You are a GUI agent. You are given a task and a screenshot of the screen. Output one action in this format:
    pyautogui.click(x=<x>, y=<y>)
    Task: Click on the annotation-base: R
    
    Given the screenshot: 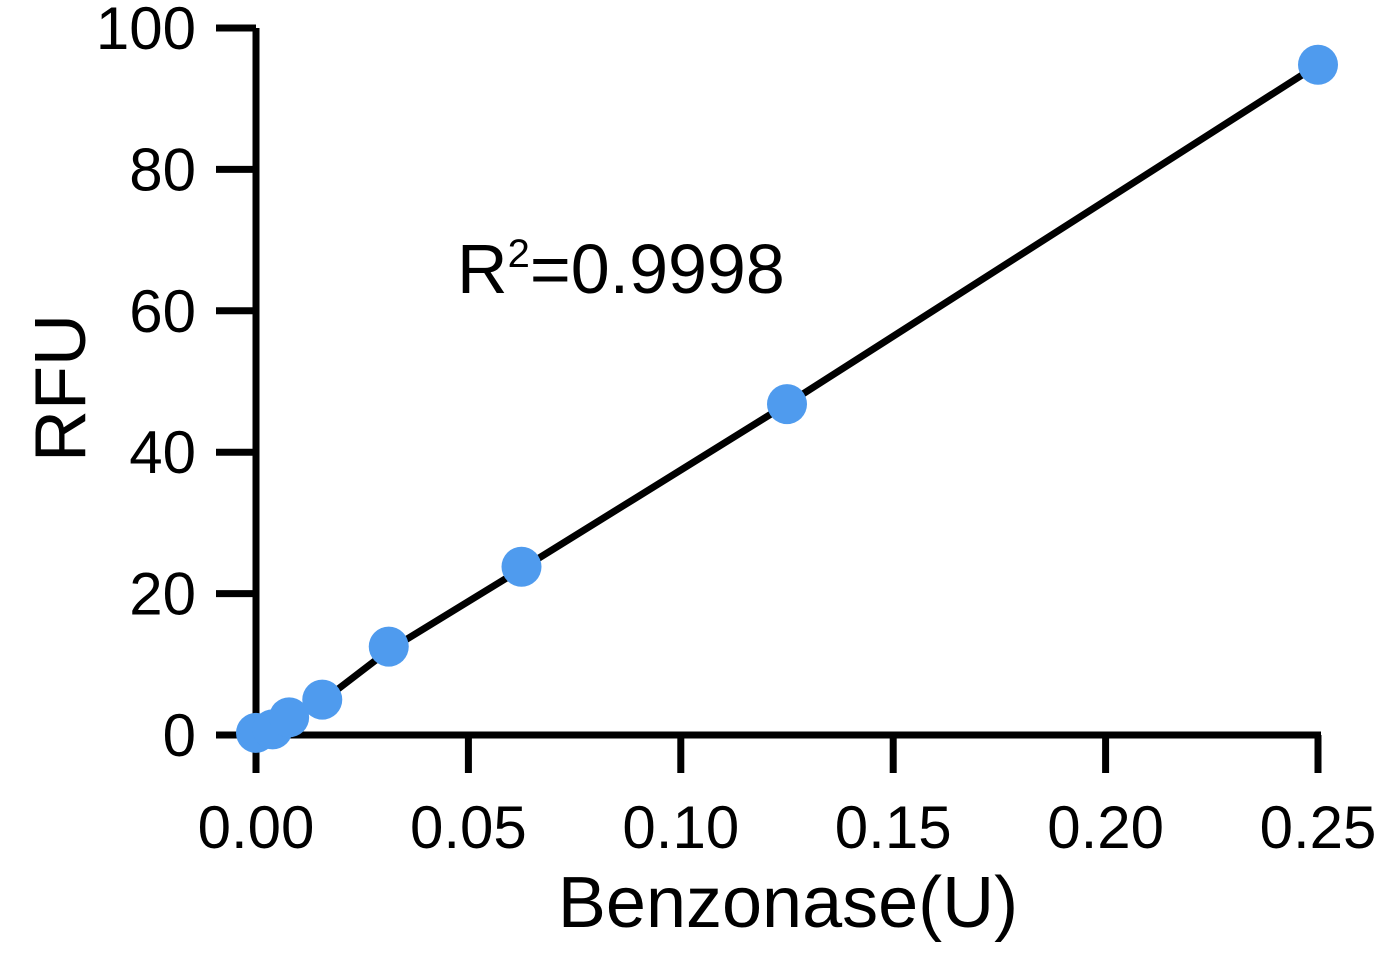 What is the action you would take?
    pyautogui.click(x=482, y=269)
    